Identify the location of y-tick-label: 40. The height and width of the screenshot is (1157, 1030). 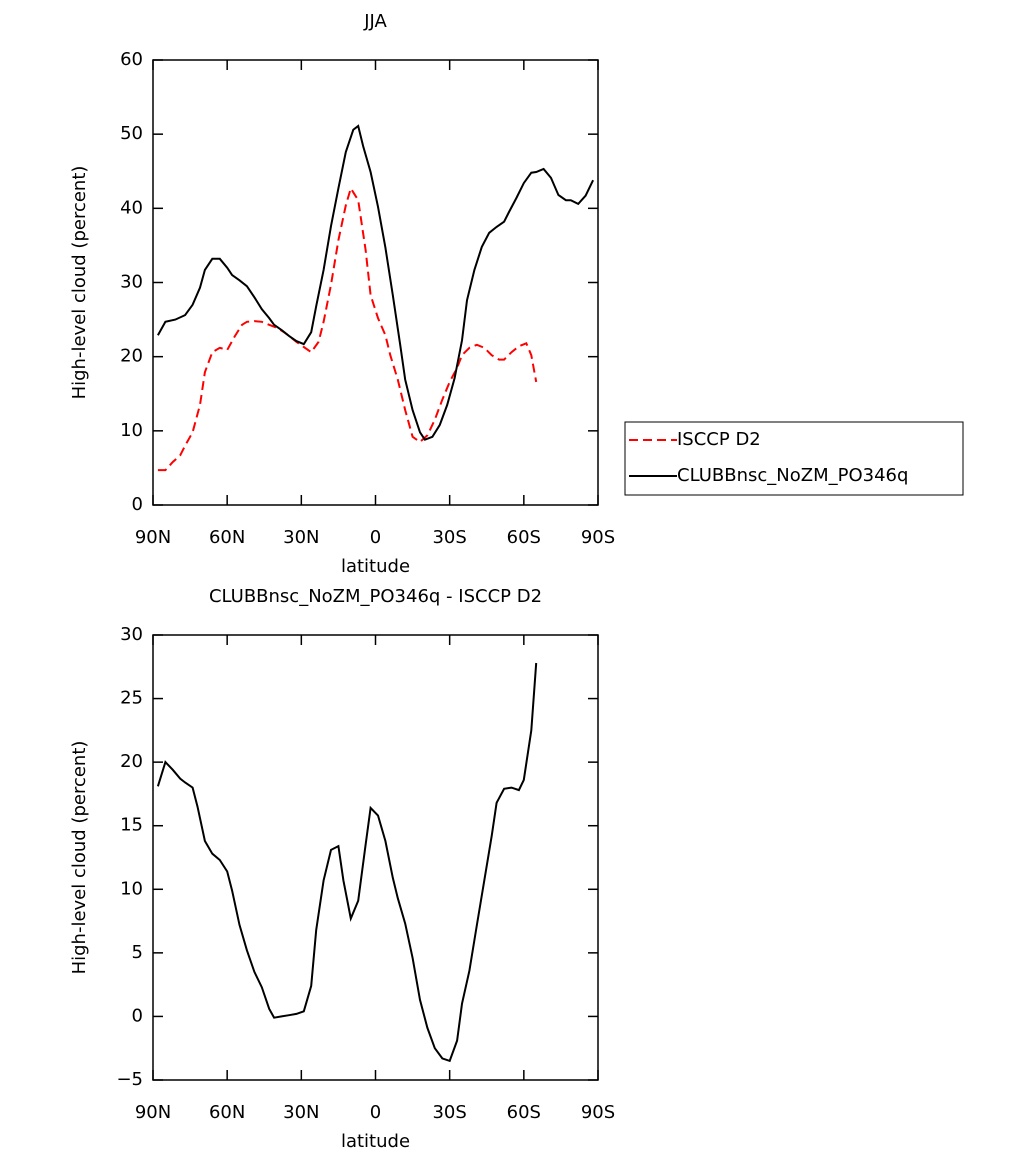
(131, 207).